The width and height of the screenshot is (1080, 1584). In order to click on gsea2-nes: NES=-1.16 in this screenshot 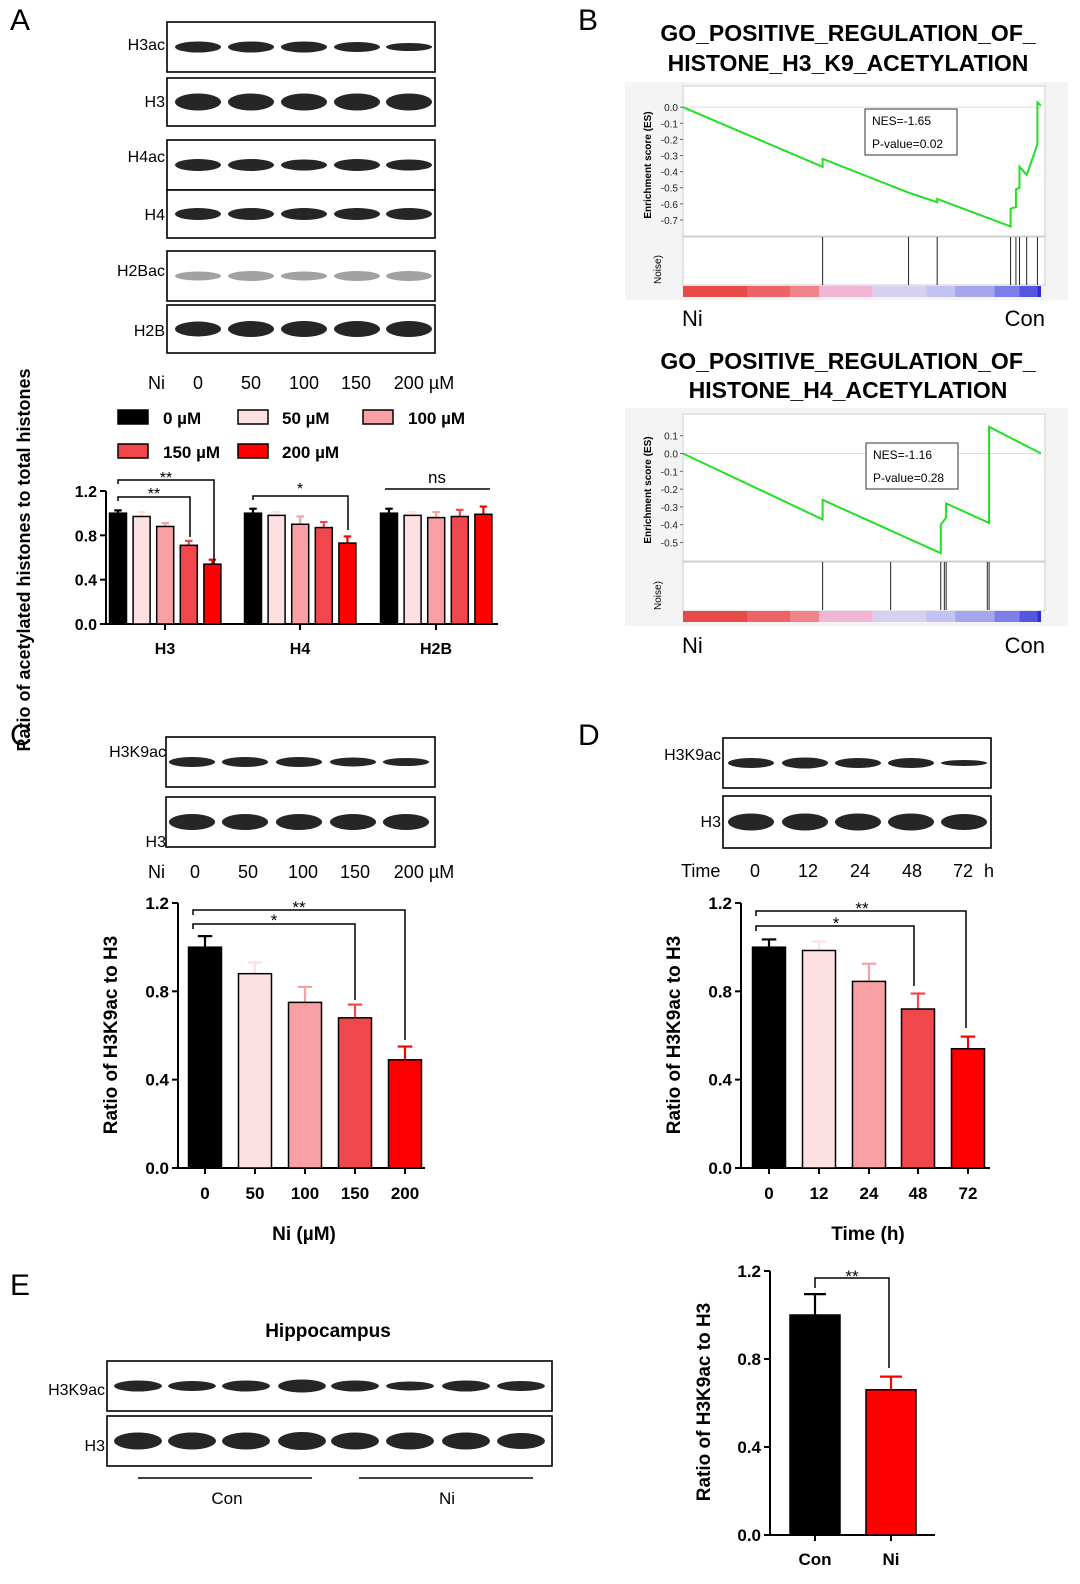, I will do `click(902, 455)`.